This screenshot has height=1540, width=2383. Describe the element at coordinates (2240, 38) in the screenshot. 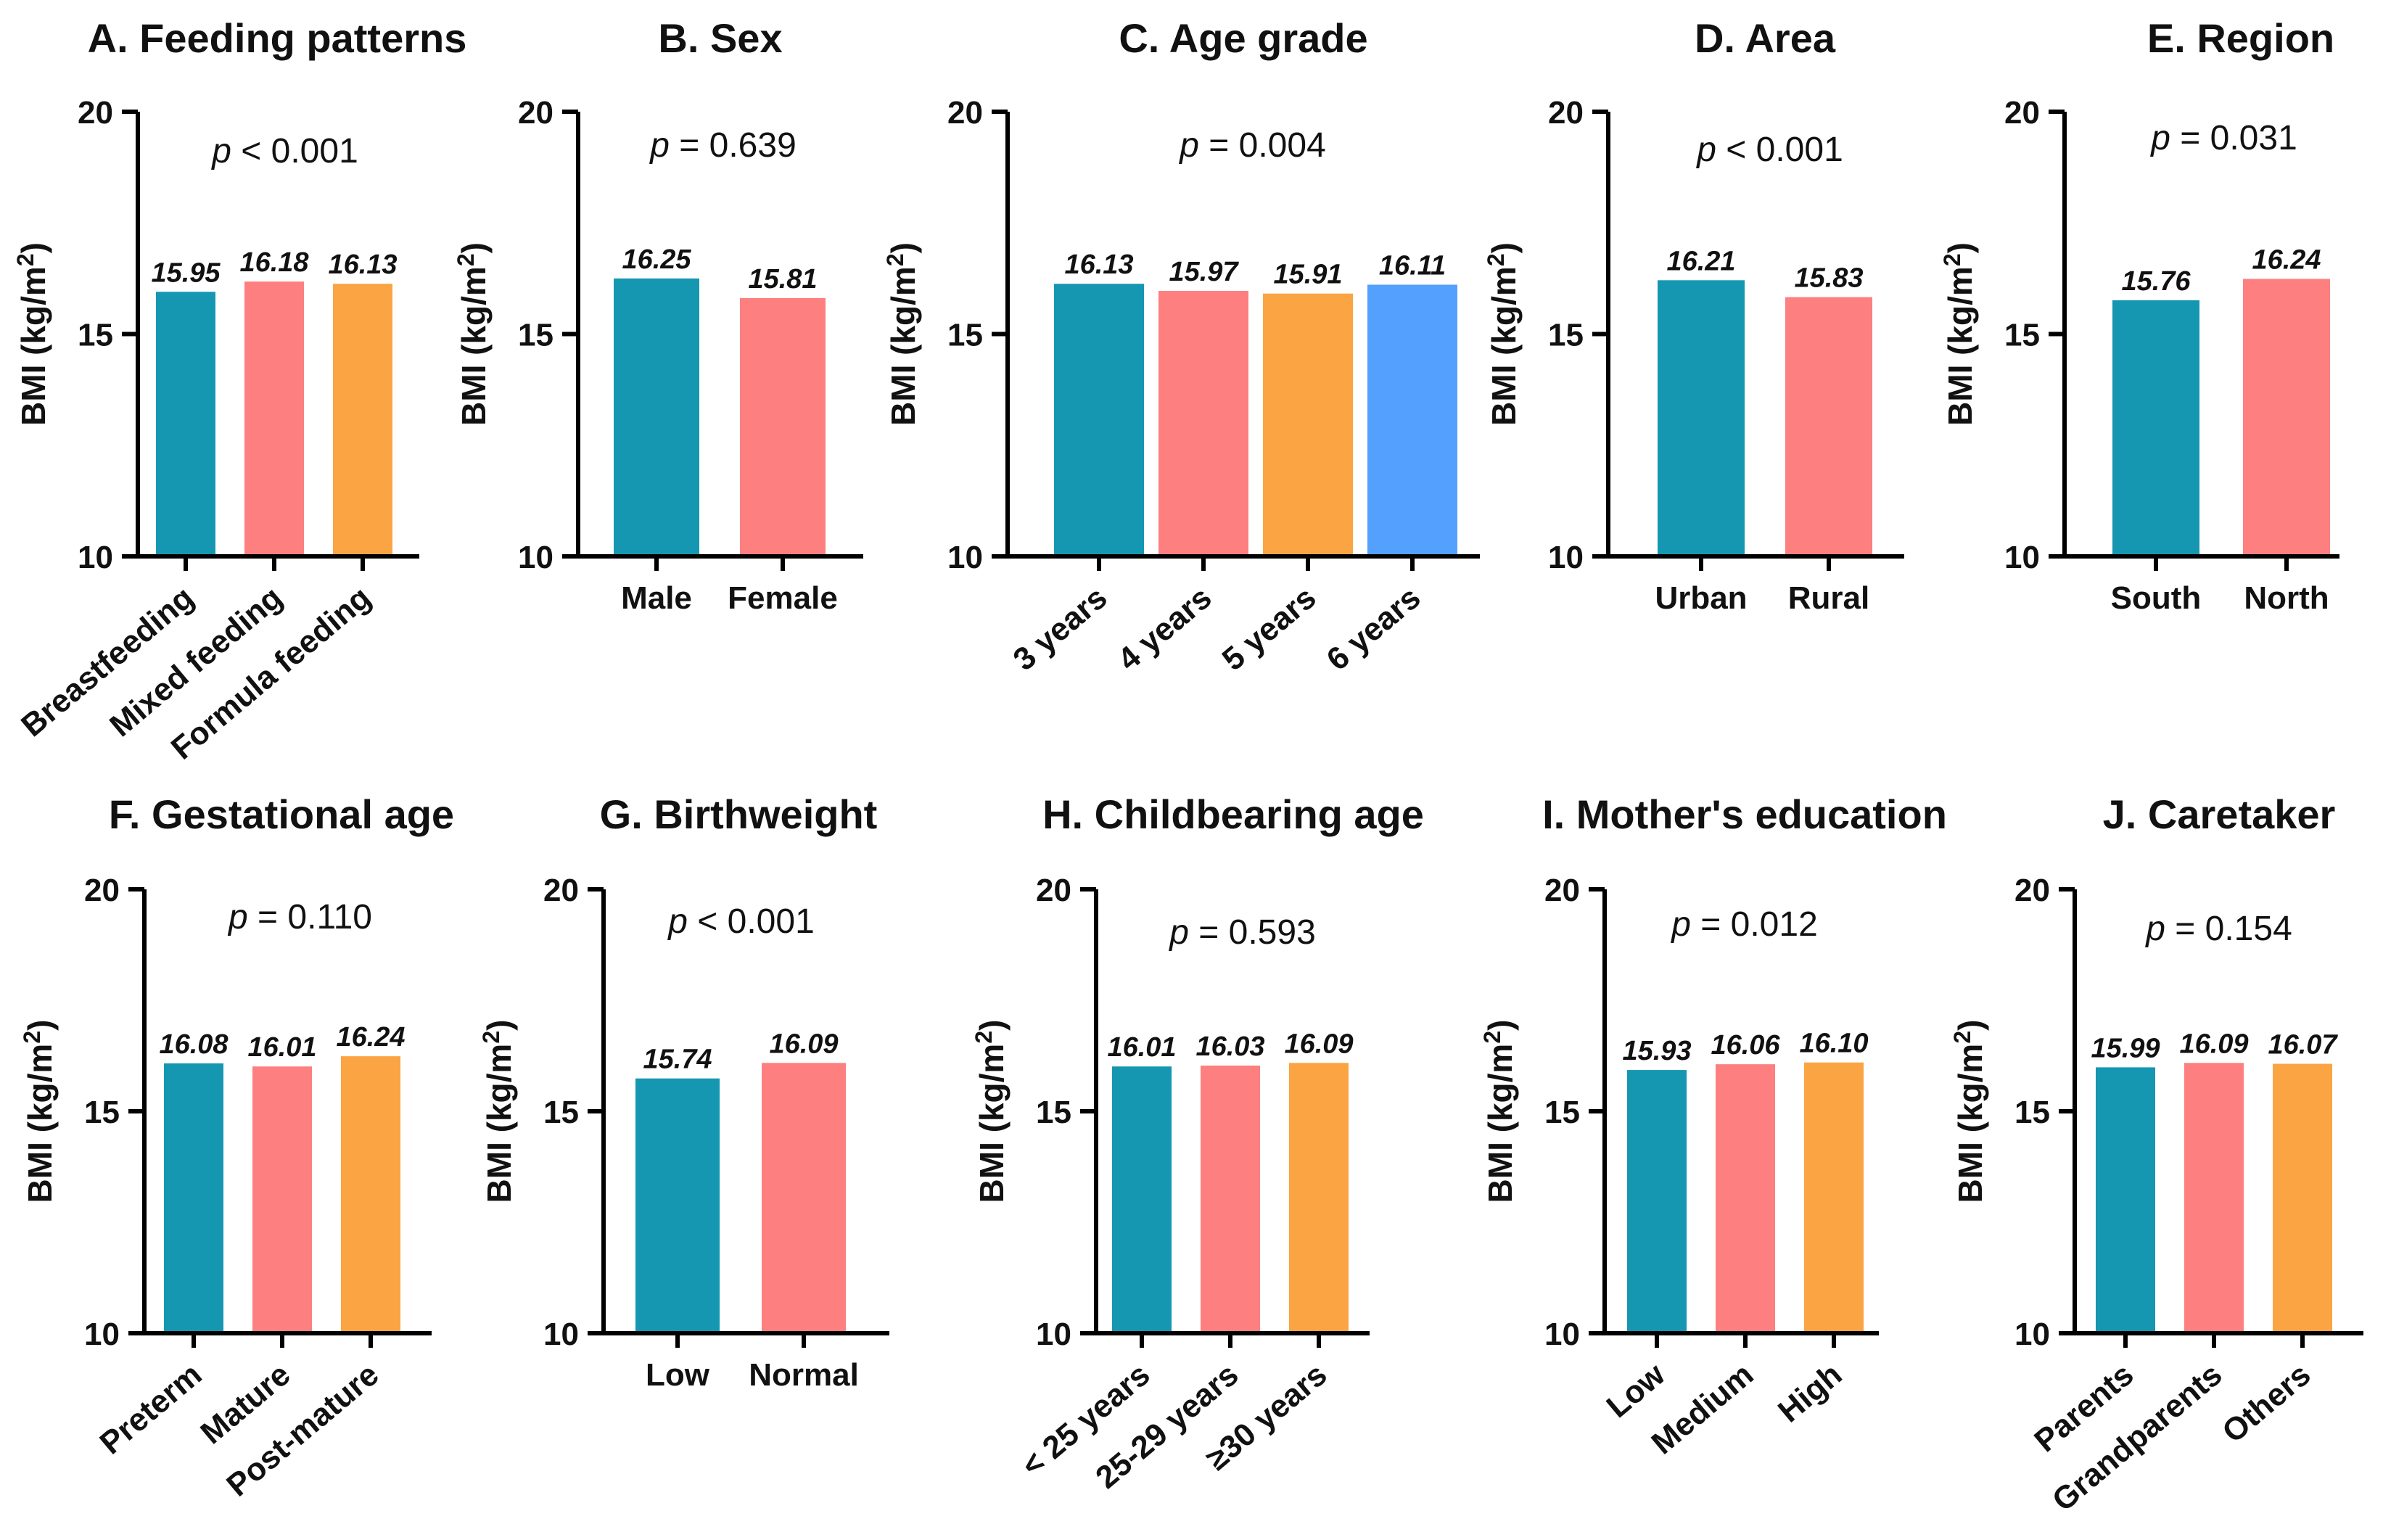

I see `panel-title: E. Region` at that location.